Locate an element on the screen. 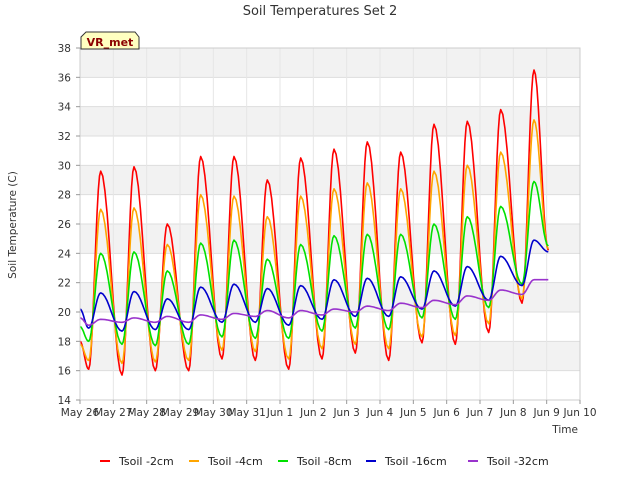 The width and height of the screenshot is (640, 480). legend-label: Tsoil -8cm is located at coordinates (324, 461).